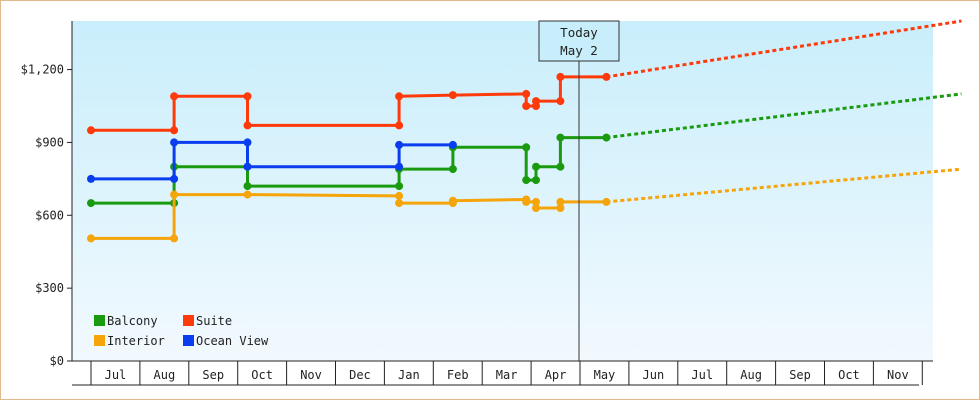 The image size is (980, 401). What do you see at coordinates (47, 194) in the screenshot?
I see `y-axis: $0 $300 $600 $900 $1,200` at bounding box center [47, 194].